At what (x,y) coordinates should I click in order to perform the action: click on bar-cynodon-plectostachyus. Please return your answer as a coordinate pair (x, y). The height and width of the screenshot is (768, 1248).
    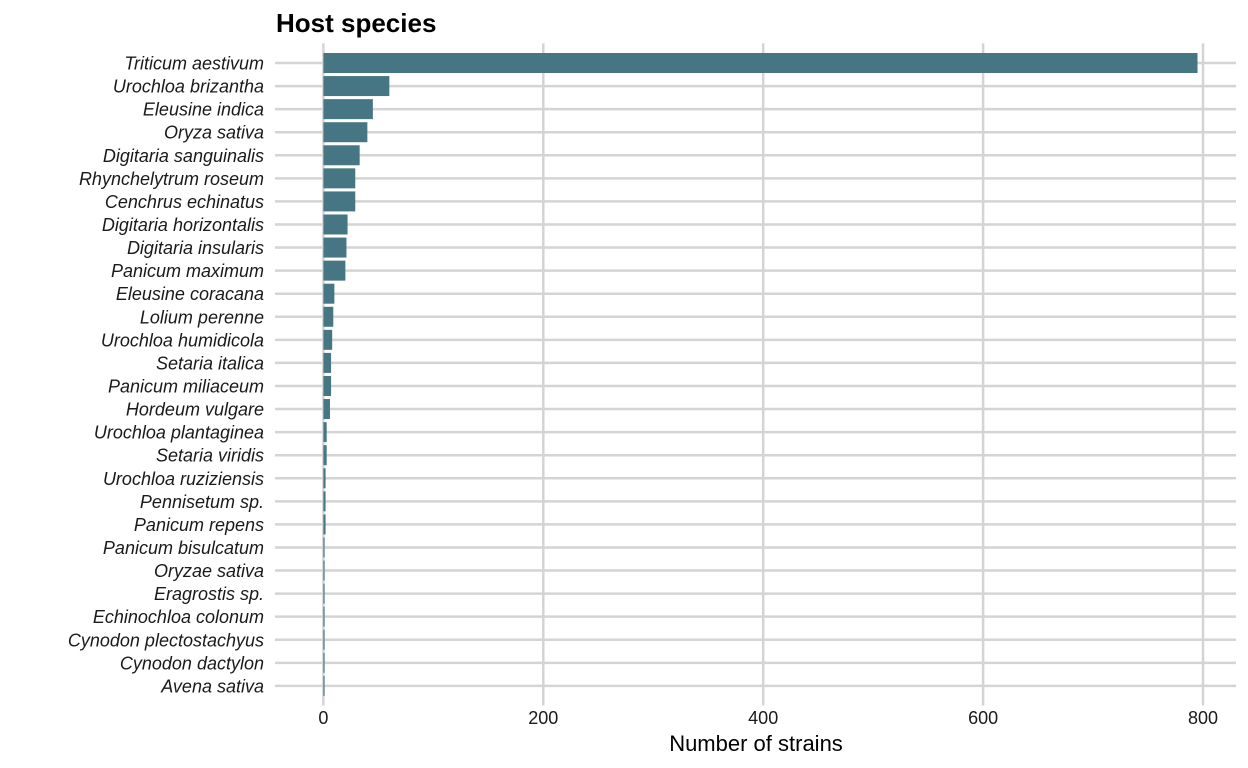
    Looking at the image, I should click on (323, 640).